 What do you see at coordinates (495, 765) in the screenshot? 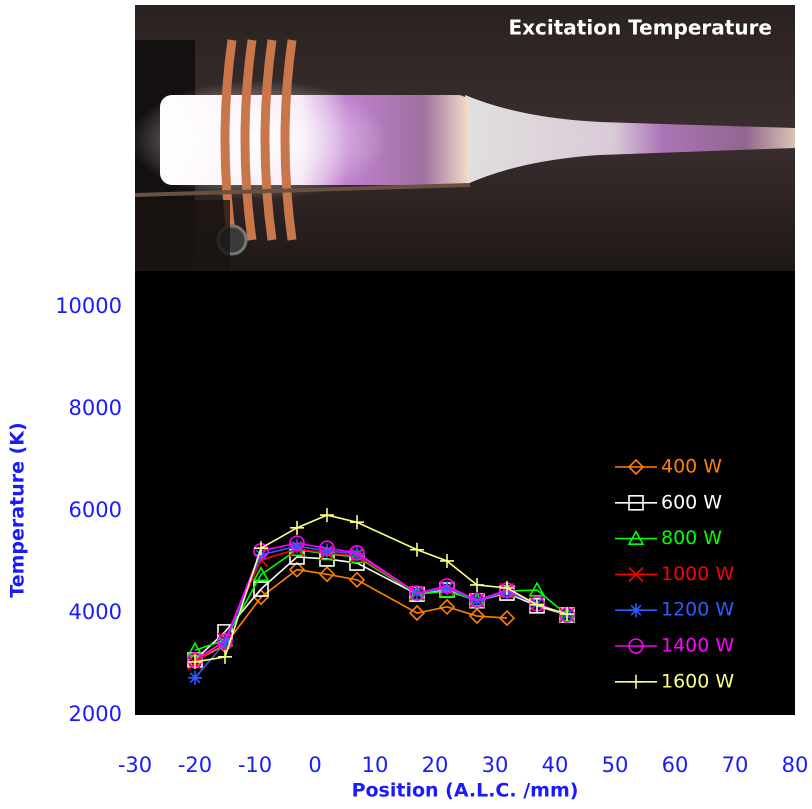
I see `x-tick-label: 30` at bounding box center [495, 765].